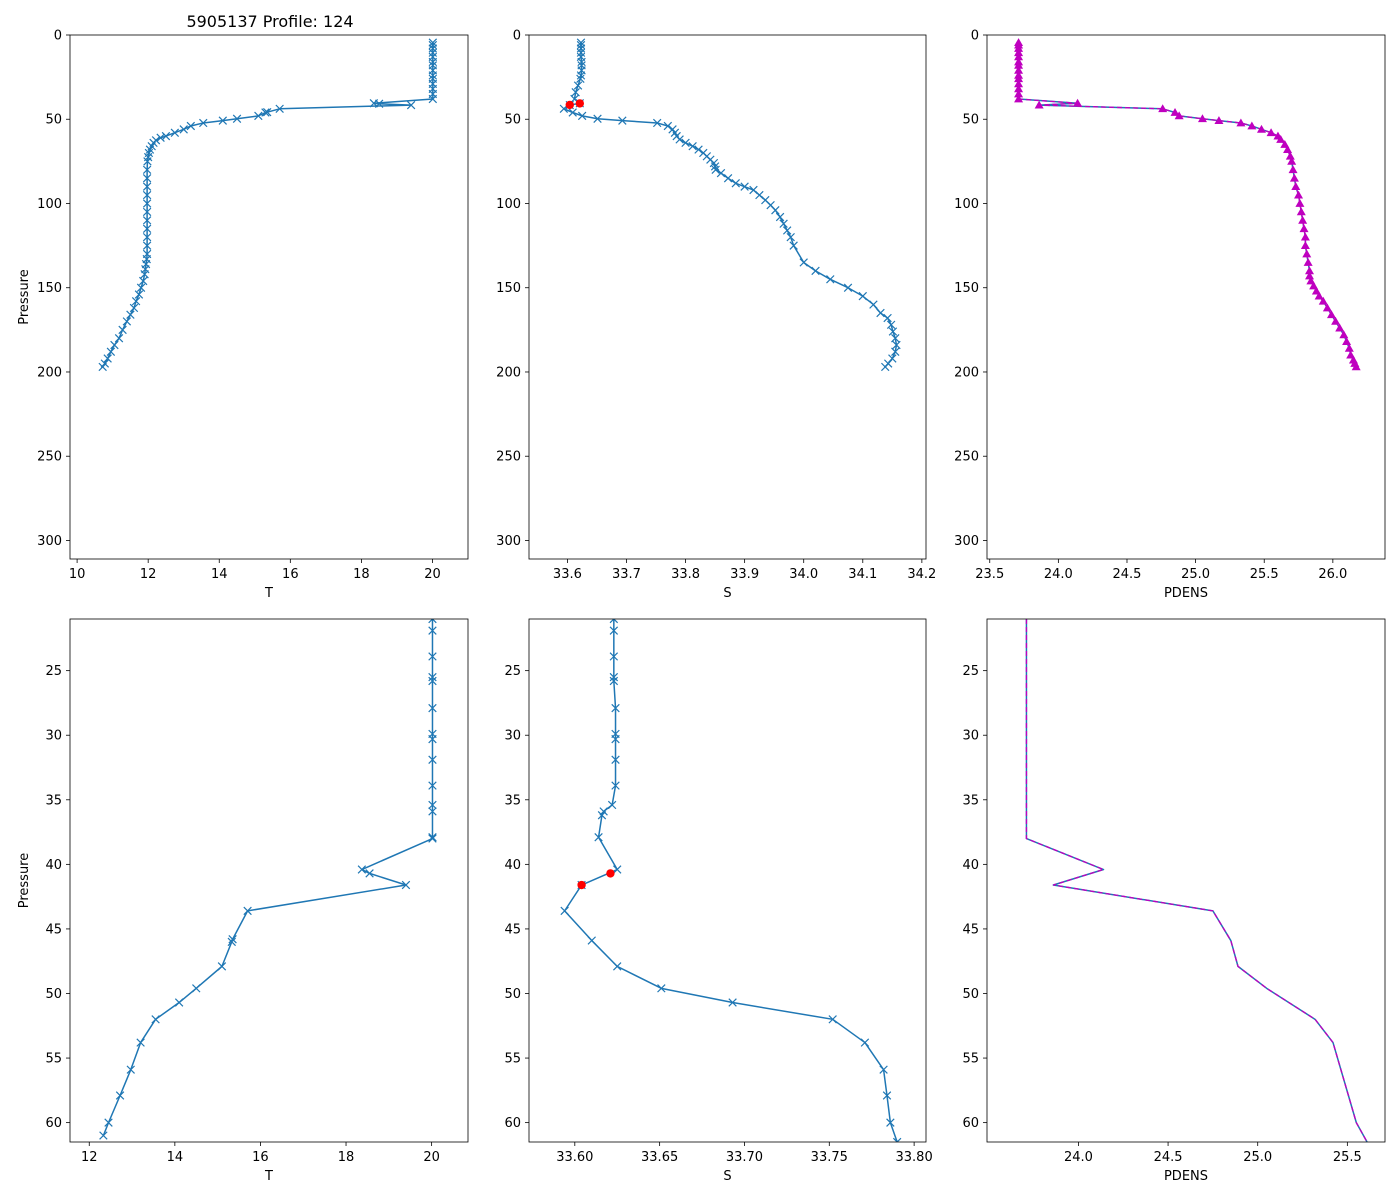 This screenshot has height=1200, width=1400. What do you see at coordinates (517, 36) in the screenshot?
I see `y-tick-label: 0` at bounding box center [517, 36].